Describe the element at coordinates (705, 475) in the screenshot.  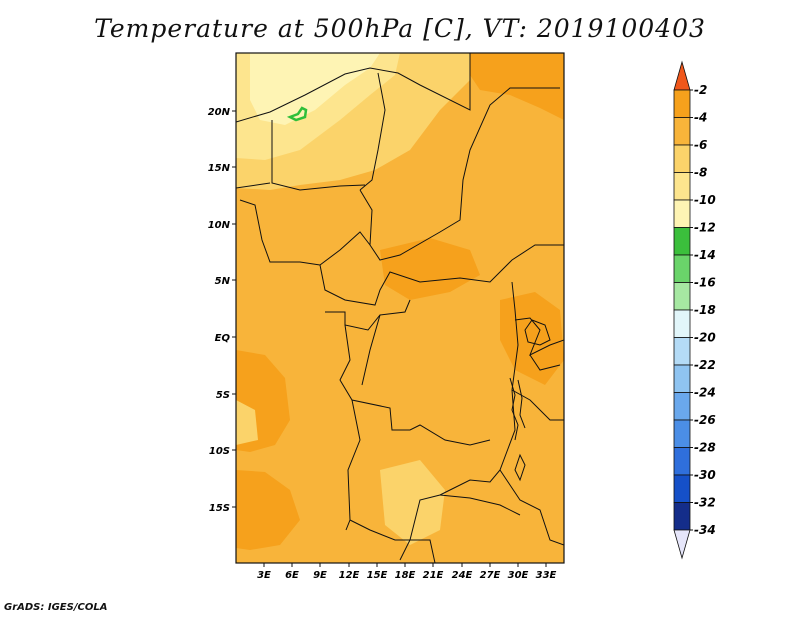
I see `legend-label: -30` at that location.